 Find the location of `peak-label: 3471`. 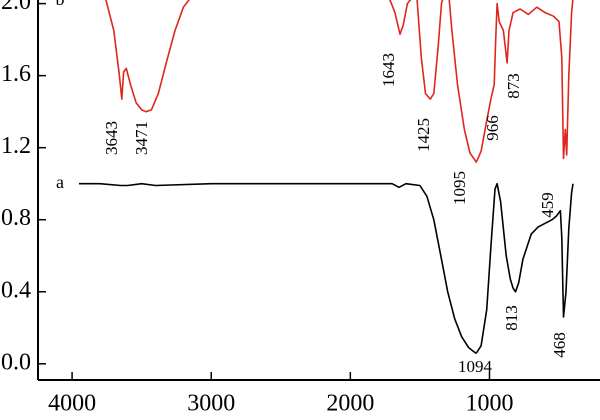

peak-label: 3471 is located at coordinates (141, 138).